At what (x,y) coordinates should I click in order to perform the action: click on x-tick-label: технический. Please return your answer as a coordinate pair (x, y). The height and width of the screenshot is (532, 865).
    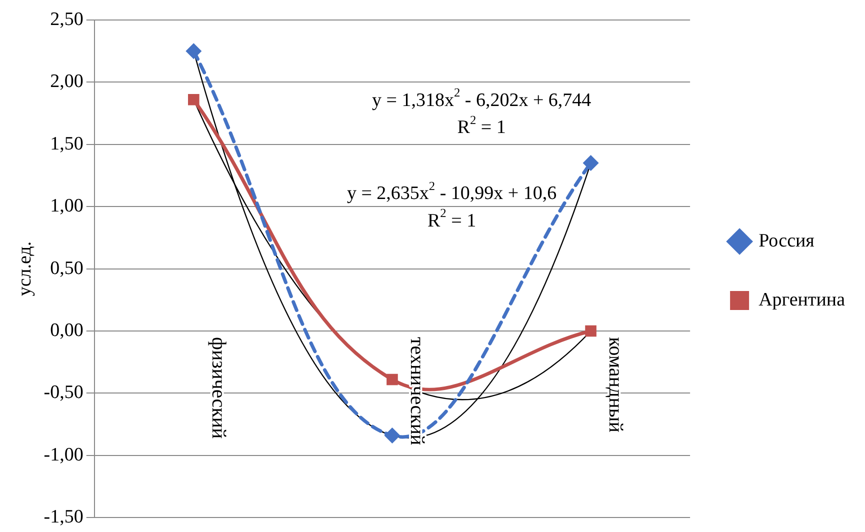
    Looking at the image, I should click on (417, 391).